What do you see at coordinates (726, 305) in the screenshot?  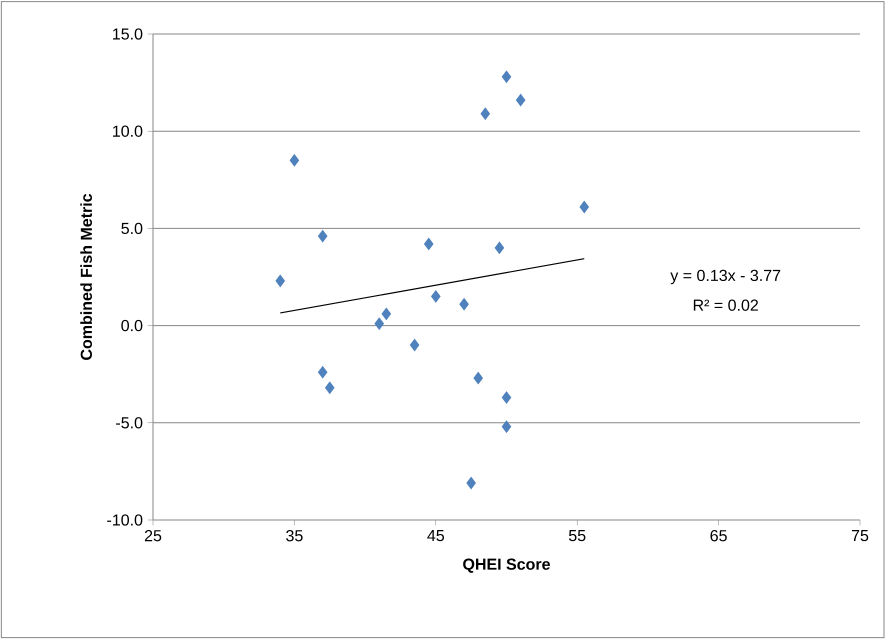 I see `annotation: R² = 0.02` at bounding box center [726, 305].